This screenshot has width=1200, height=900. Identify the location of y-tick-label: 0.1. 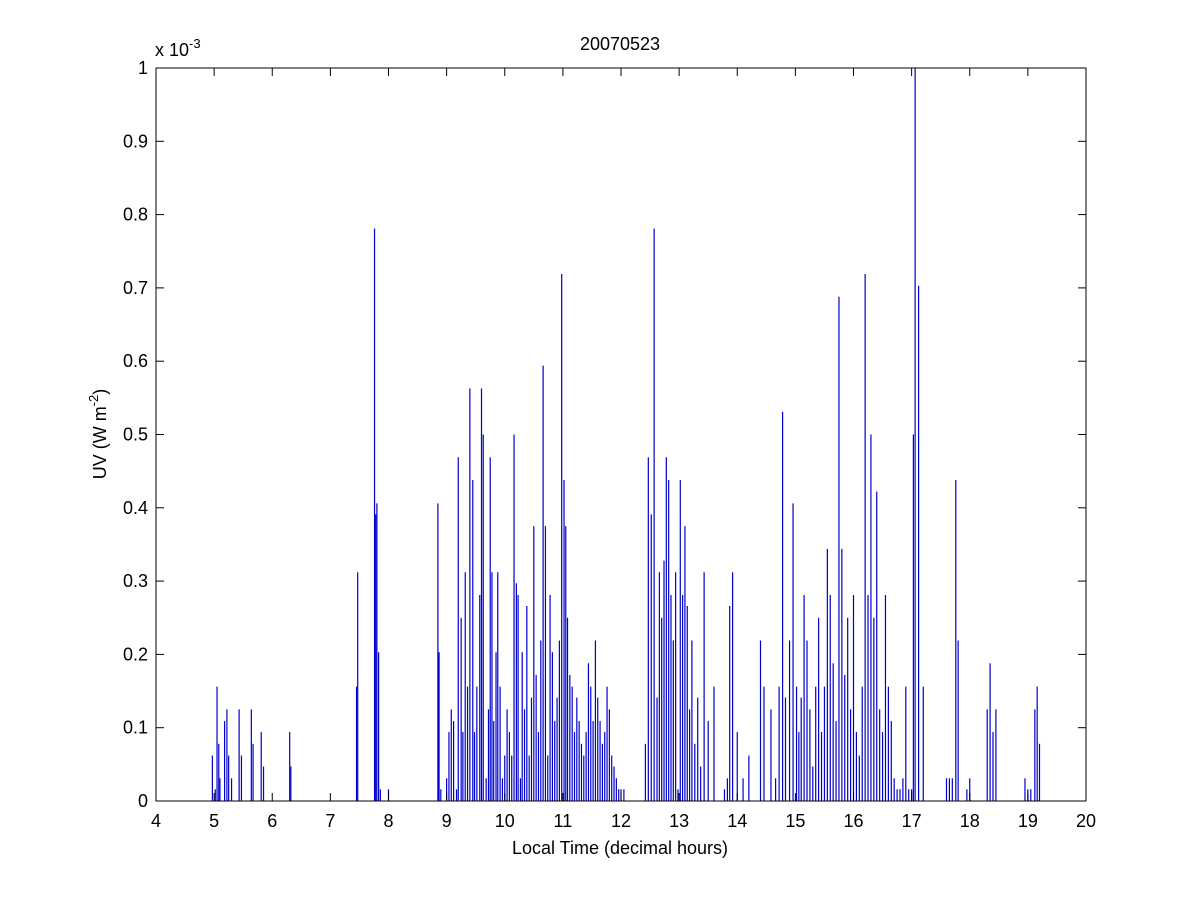
(135, 728).